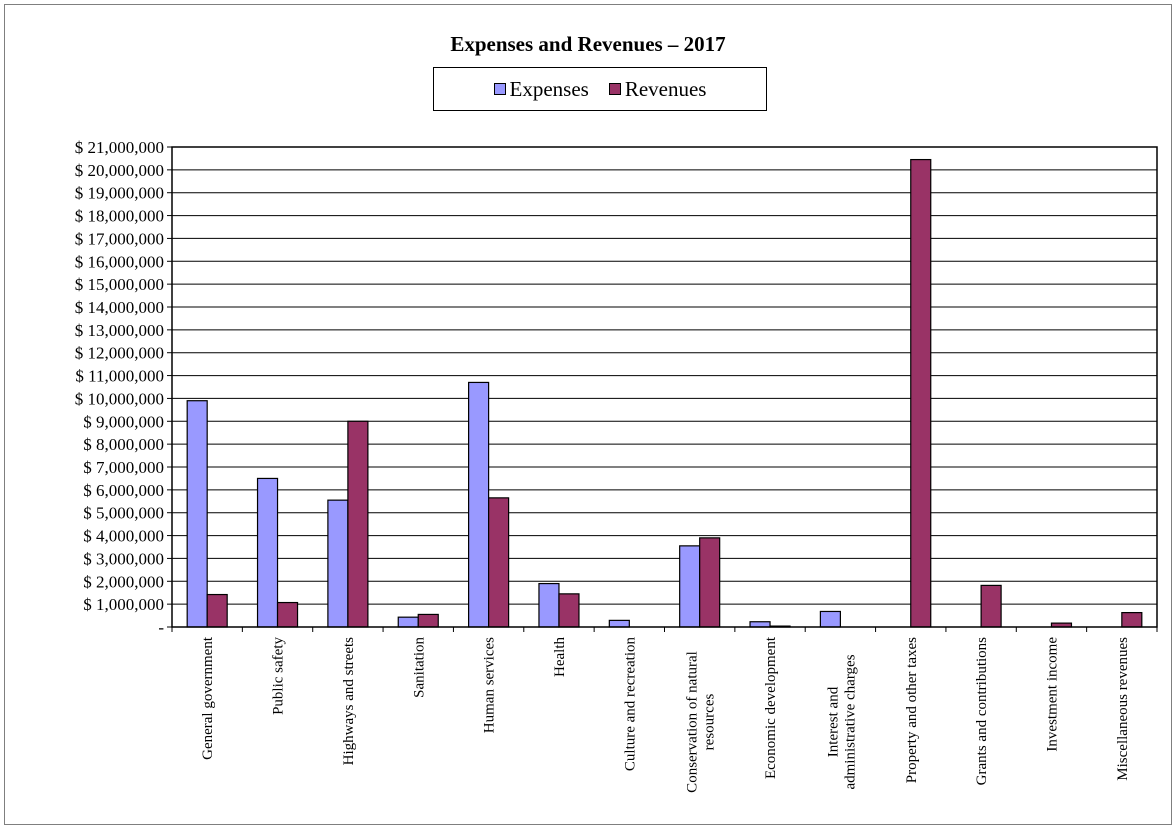  I want to click on legend-item-expenses: Expenses, so click(541, 89).